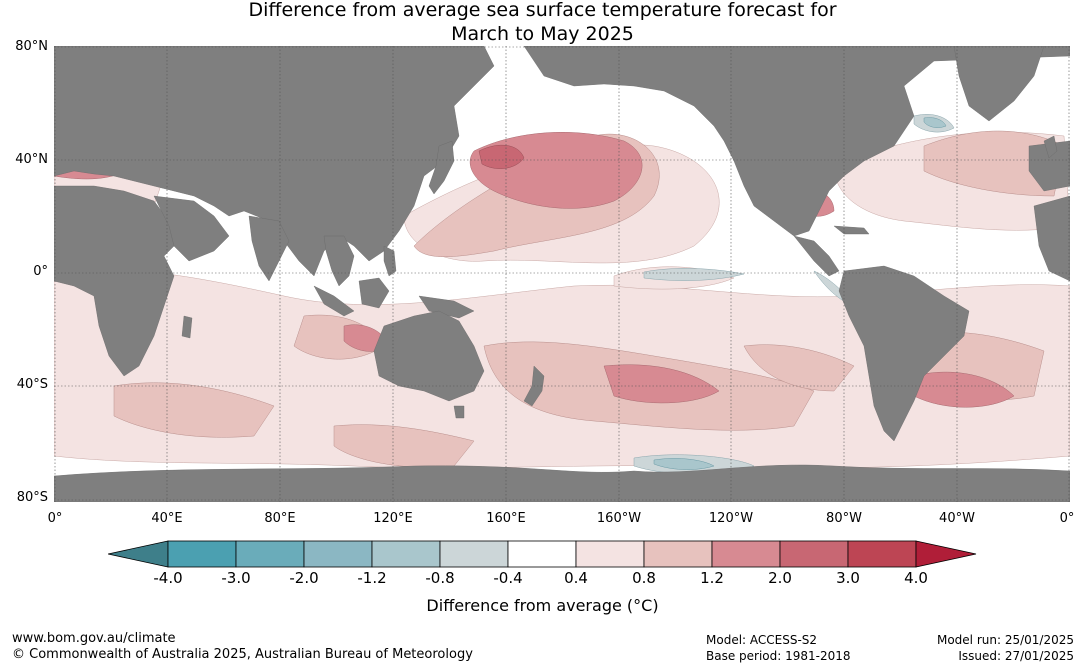 The width and height of the screenshot is (1085, 667). I want to click on lon-label-80w: 80°W, so click(844, 518).